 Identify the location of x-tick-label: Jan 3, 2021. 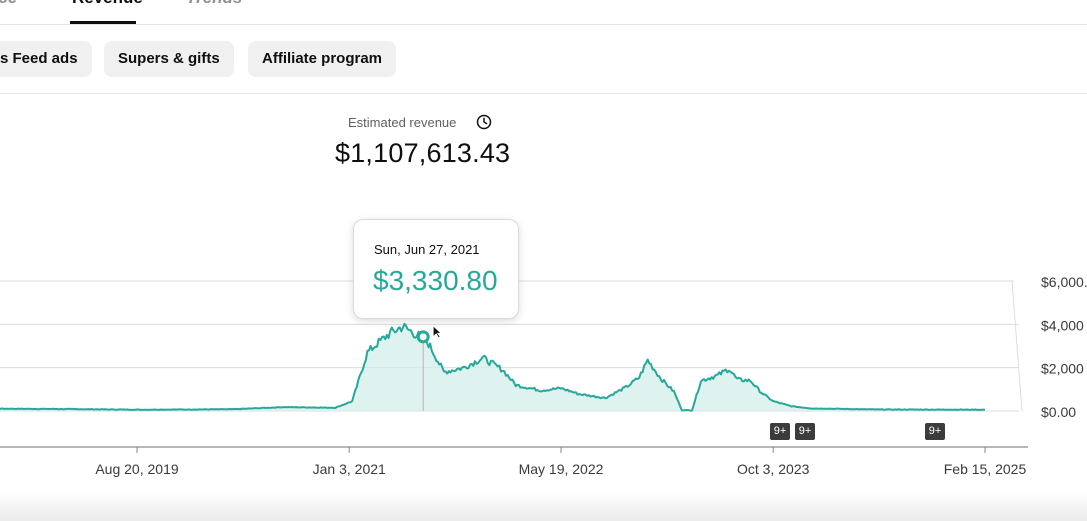
(349, 469).